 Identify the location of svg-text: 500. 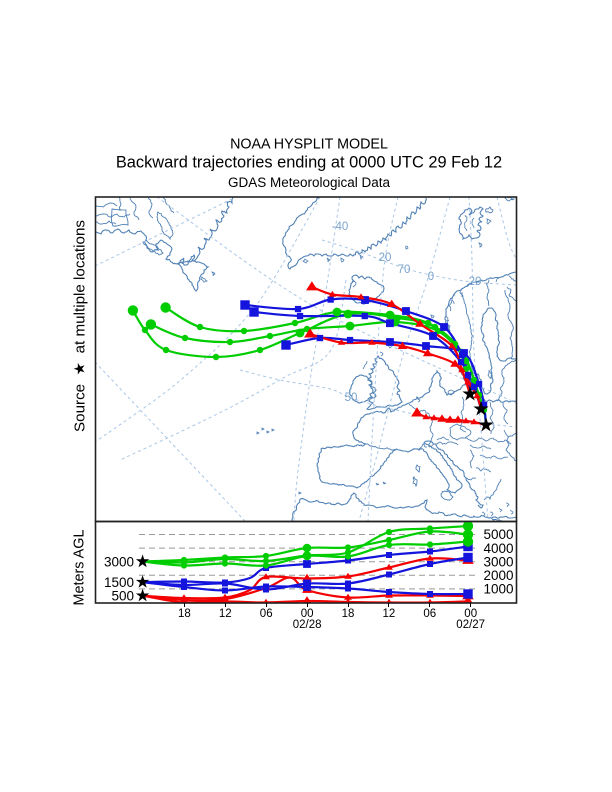
(122, 595).